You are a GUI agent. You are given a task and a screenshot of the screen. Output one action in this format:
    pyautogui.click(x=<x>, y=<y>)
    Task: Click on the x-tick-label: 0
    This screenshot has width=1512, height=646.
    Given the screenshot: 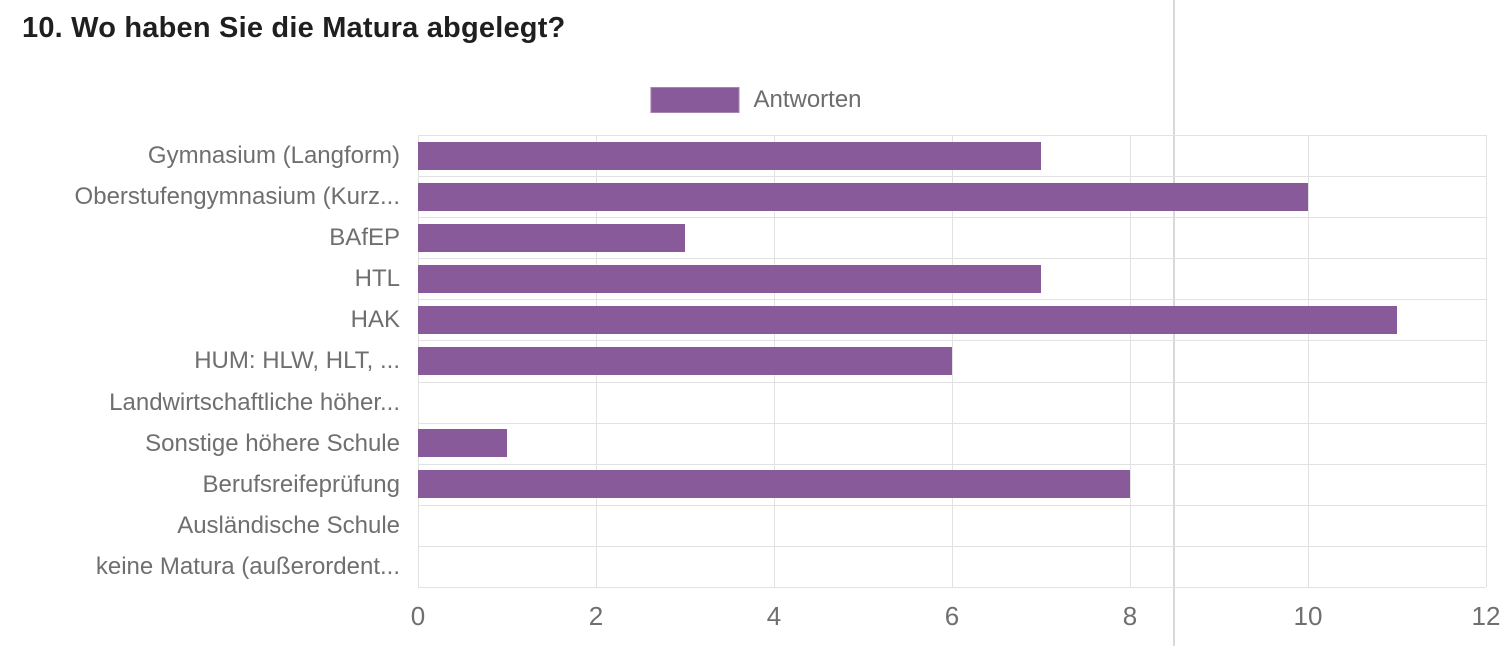 What is the action you would take?
    pyautogui.click(x=418, y=616)
    